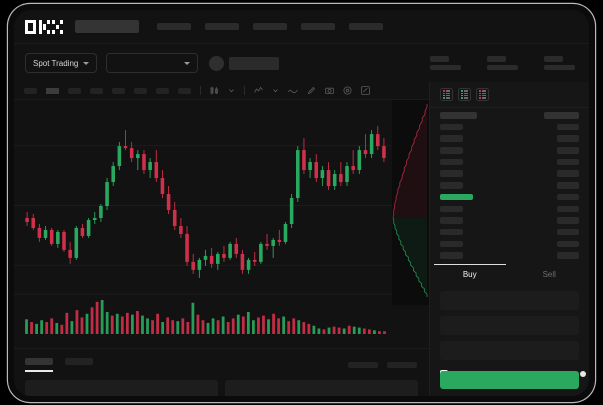  What do you see at coordinates (311, 90) in the screenshot?
I see `pencil-icon` at bounding box center [311, 90].